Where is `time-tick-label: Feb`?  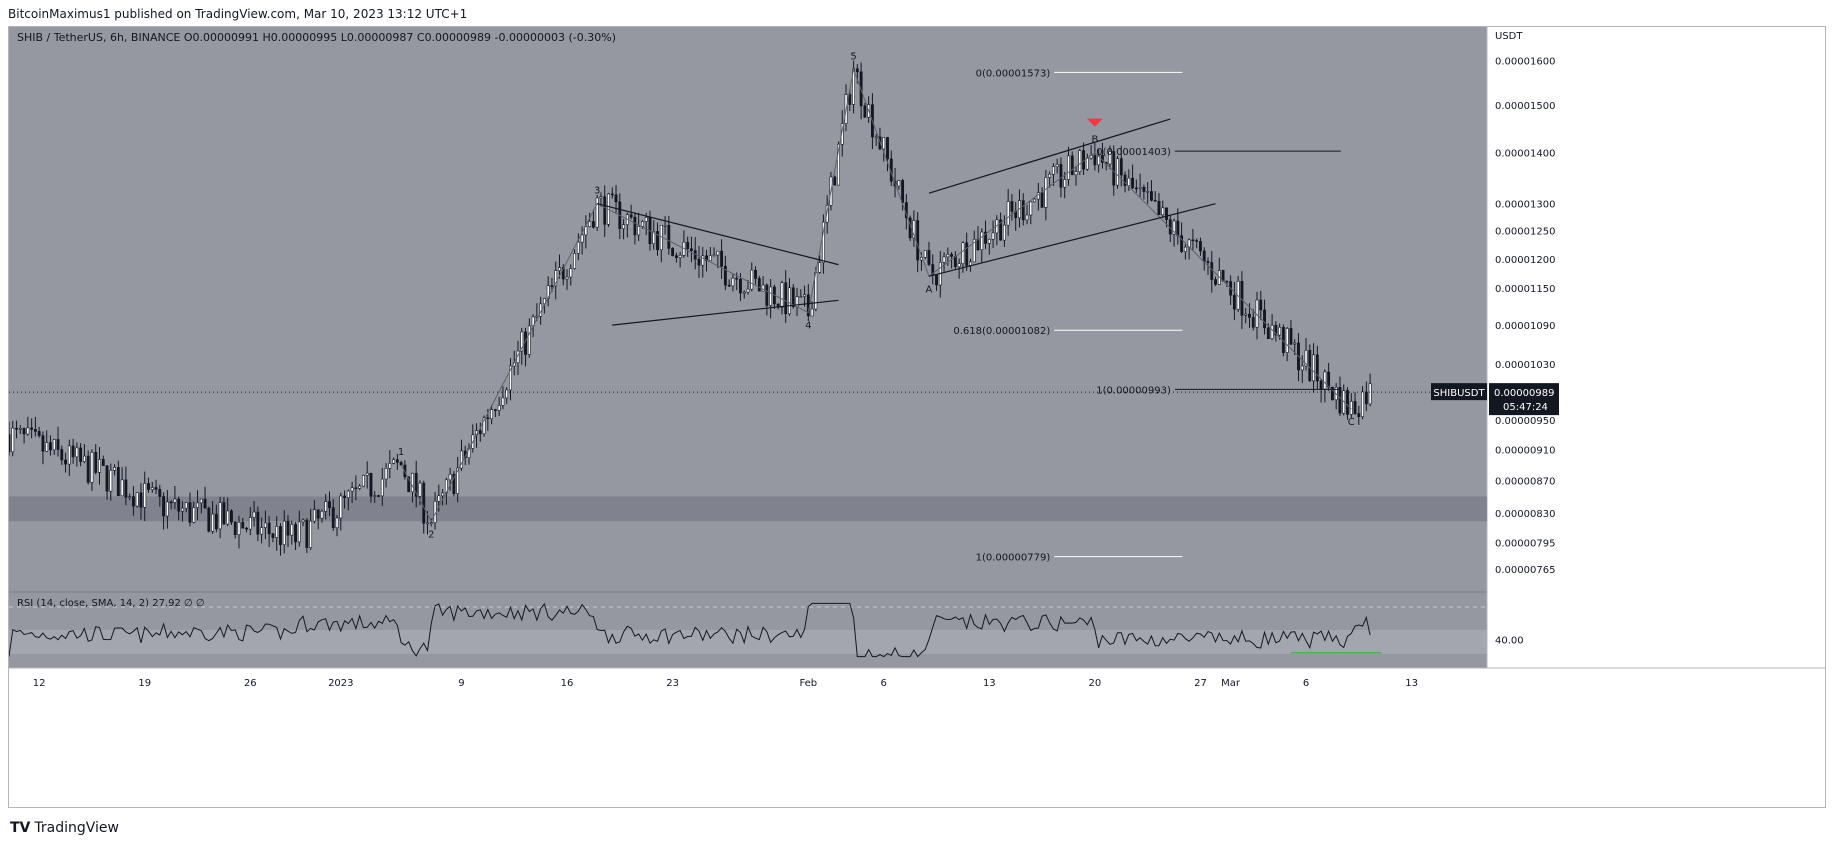 time-tick-label: Feb is located at coordinates (808, 683).